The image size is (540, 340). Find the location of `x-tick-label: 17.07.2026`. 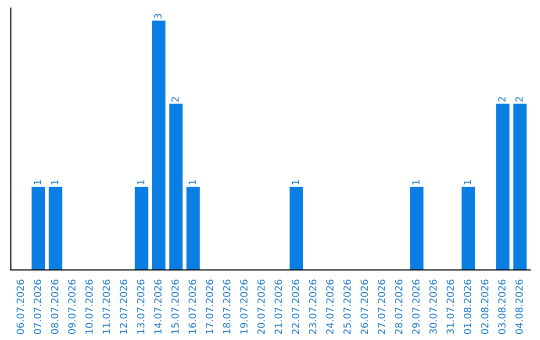

x-tick-label: 17.07.2026 is located at coordinates (210, 307).